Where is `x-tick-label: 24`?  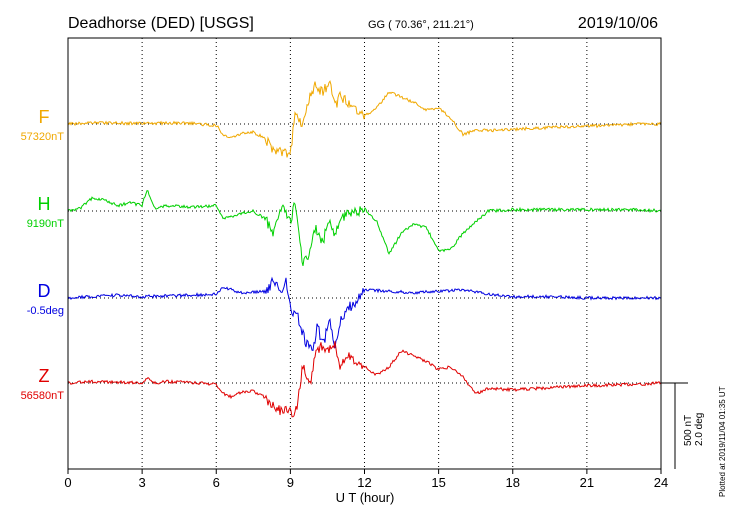 x-tick-label: 24 is located at coordinates (661, 482).